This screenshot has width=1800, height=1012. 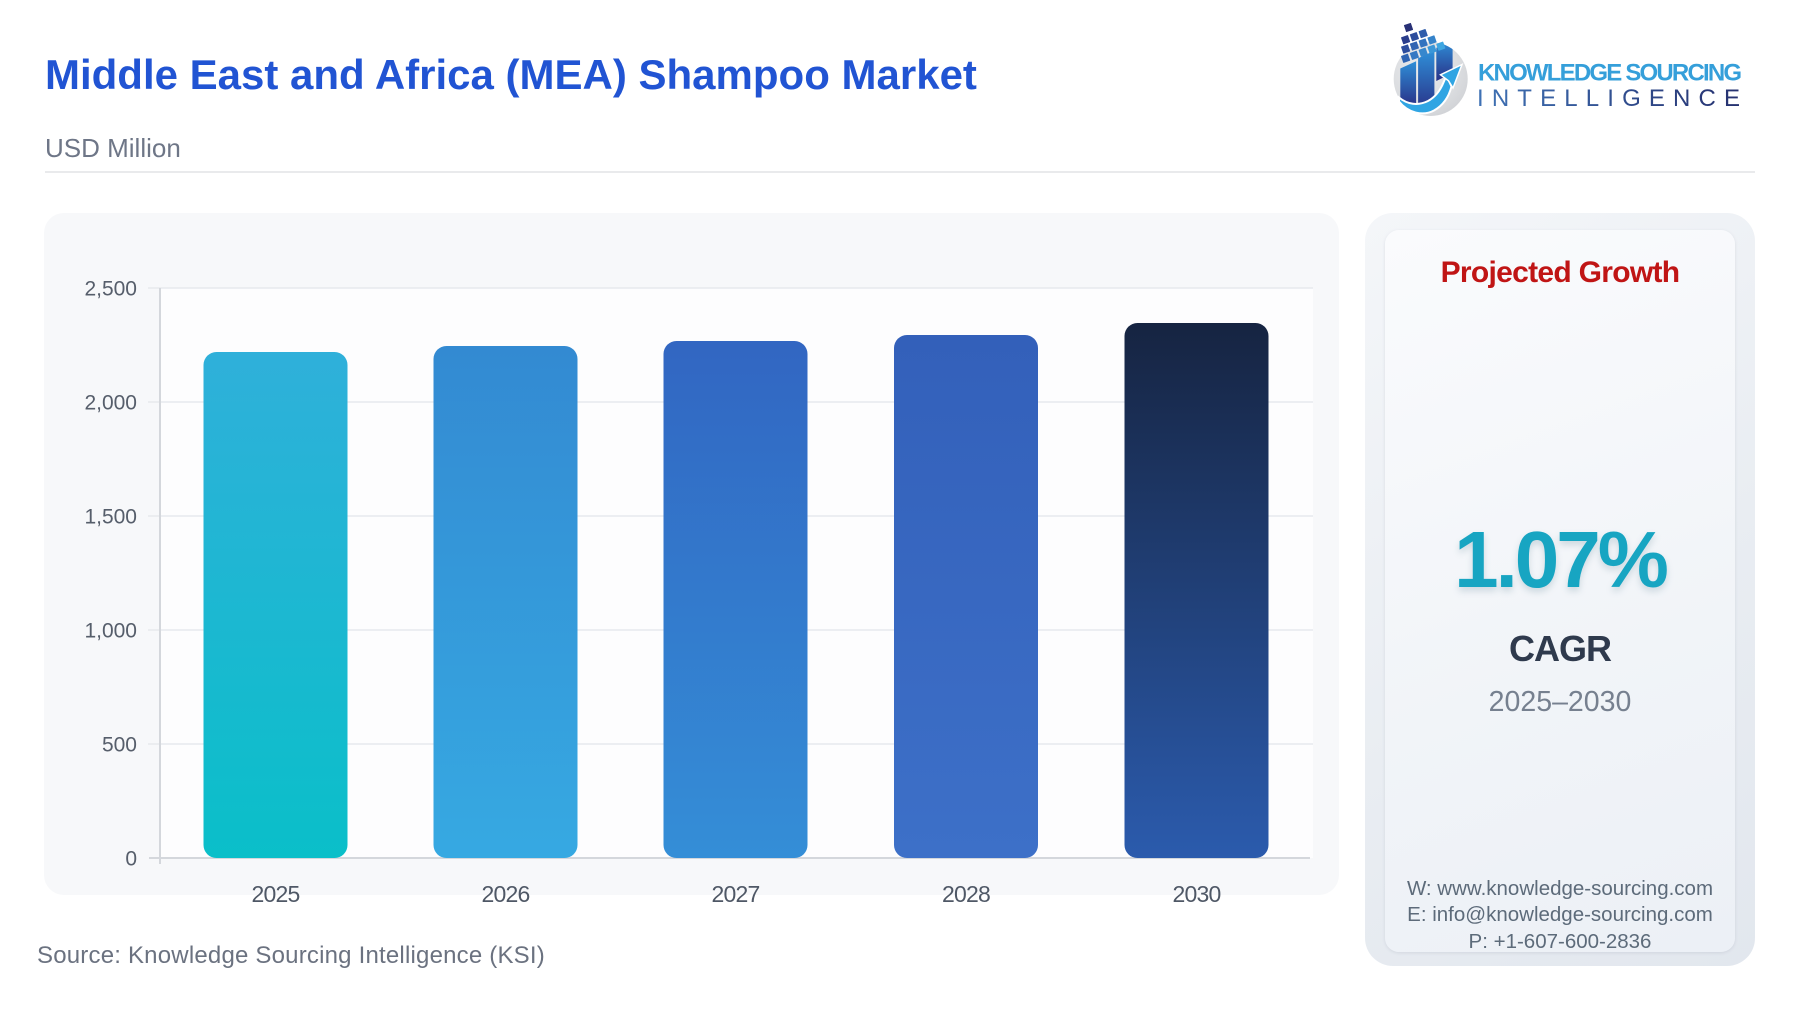 What do you see at coordinates (1609, 72) in the screenshot?
I see `svg-text: KNOWLEDGE SOURCING` at bounding box center [1609, 72].